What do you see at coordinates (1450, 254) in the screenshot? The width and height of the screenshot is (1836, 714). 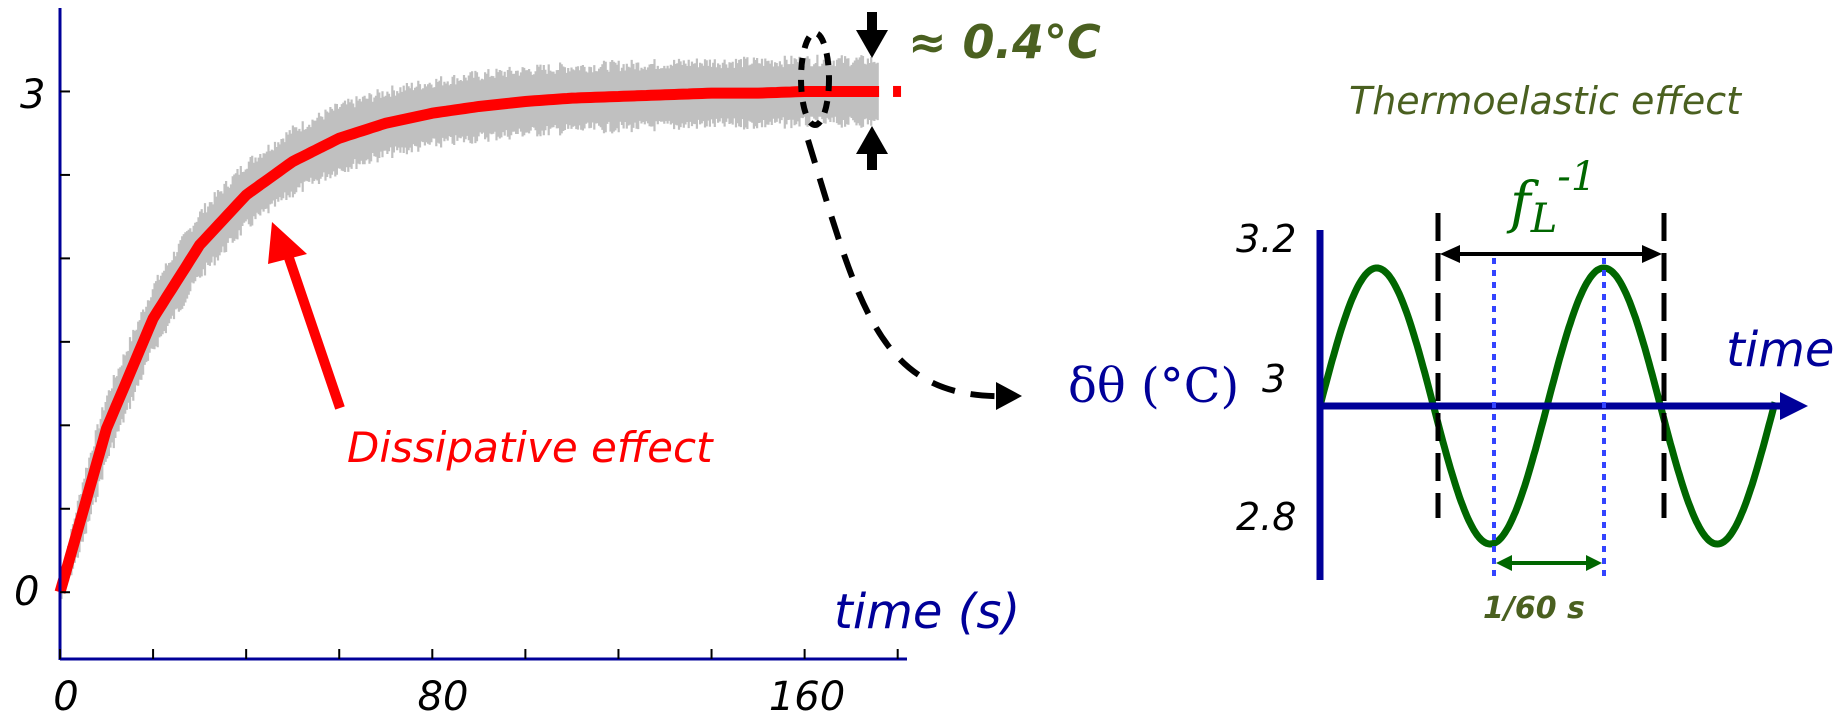 I see `period-arrow-head-left` at bounding box center [1450, 254].